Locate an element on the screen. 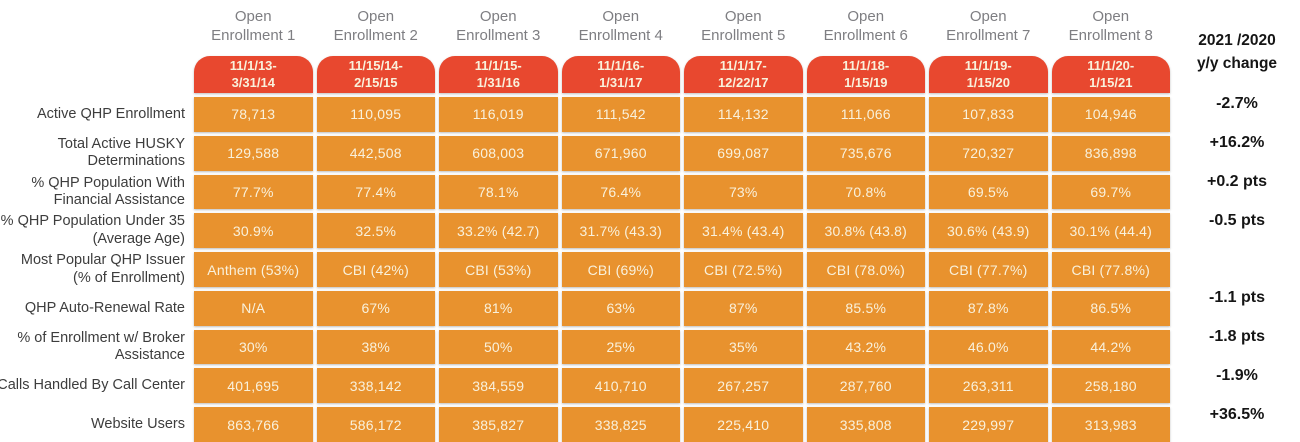 This screenshot has width=1300, height=442. table-cell: CBI (77.7%) is located at coordinates (988, 269).